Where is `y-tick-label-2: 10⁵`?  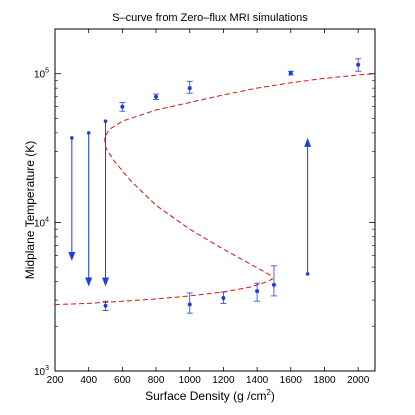
y-tick-label-2: 10⁵ is located at coordinates (41, 74).